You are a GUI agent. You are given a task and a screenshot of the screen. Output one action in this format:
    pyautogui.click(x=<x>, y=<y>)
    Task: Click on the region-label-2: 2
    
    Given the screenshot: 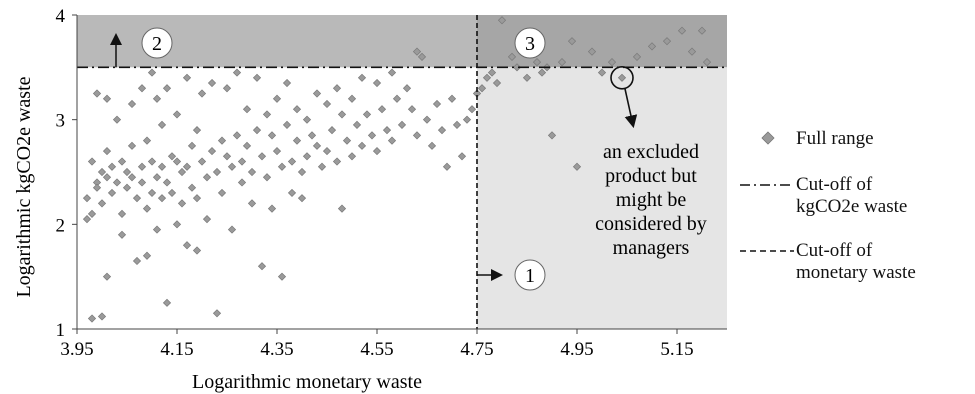 What is the action you would take?
    pyautogui.click(x=157, y=44)
    